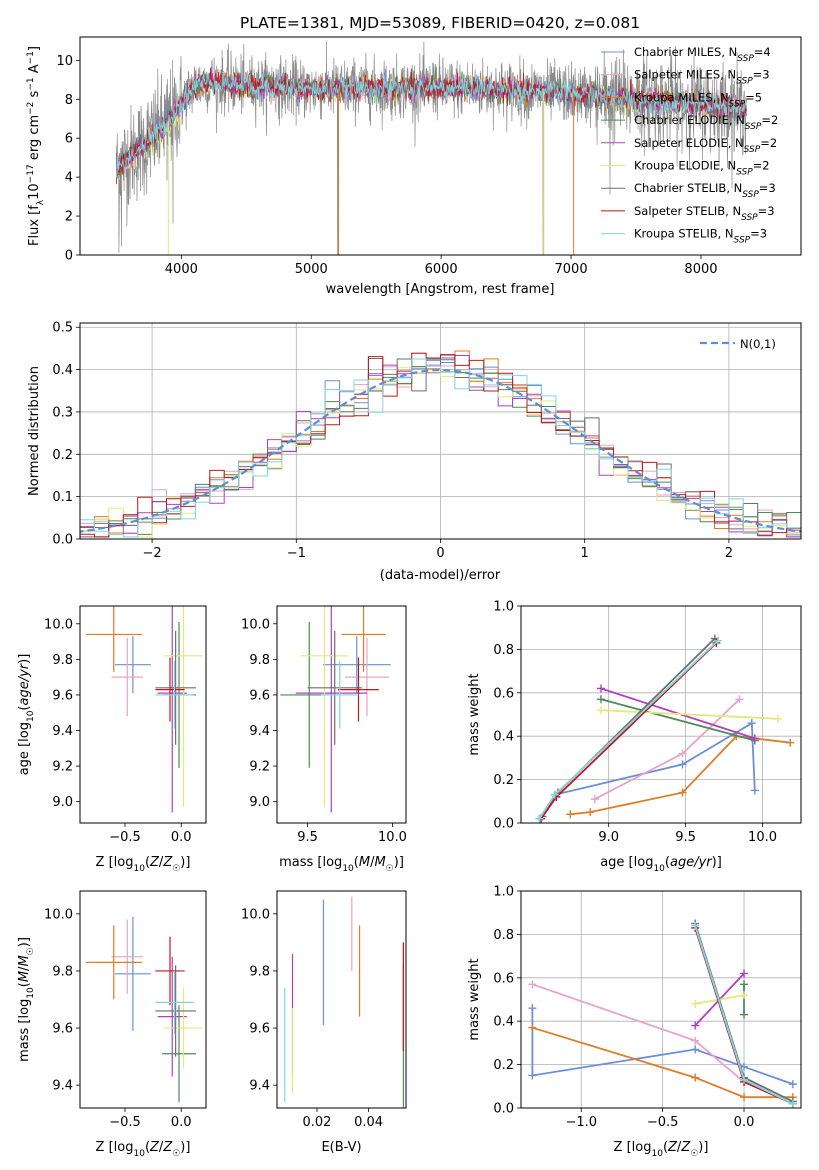 The width and height of the screenshot is (819, 1170). What do you see at coordinates (503, 1065) in the screenshot?
I see `y-tick-label: 0.2` at bounding box center [503, 1065].